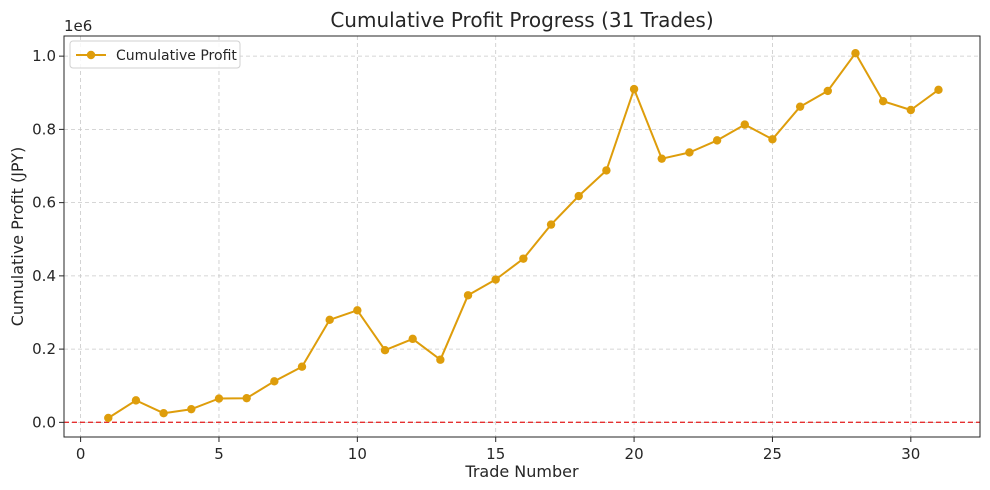  I want to click on legend-dot-marker, so click(91, 55).